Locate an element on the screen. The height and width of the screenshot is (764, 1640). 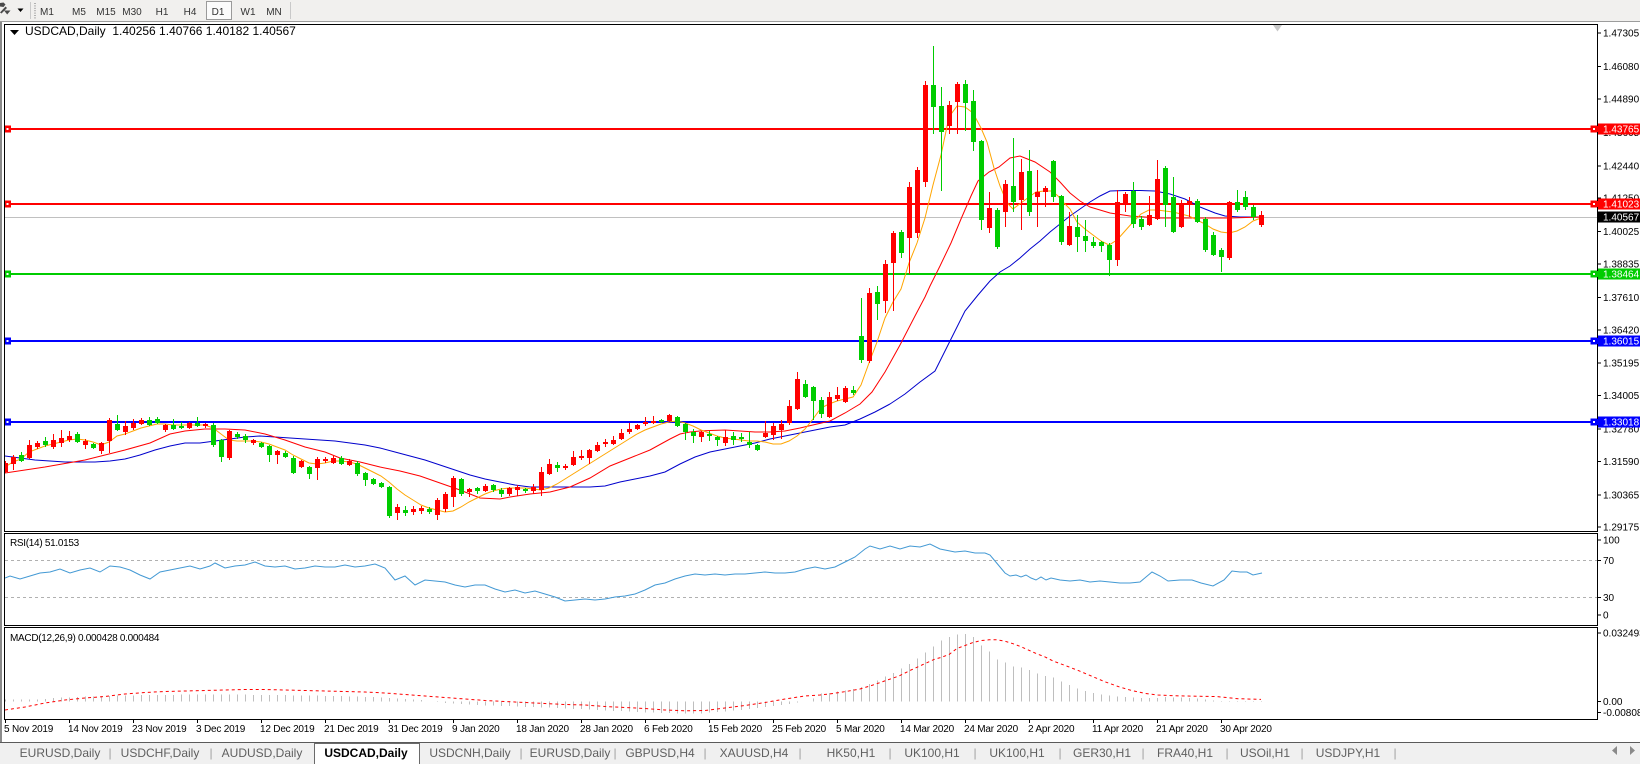
svg-text: USDCHF,Daily is located at coordinates (160, 753).